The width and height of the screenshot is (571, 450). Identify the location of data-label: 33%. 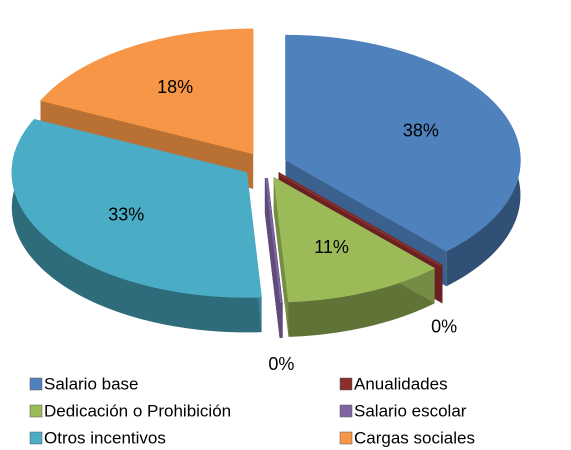
(126, 215).